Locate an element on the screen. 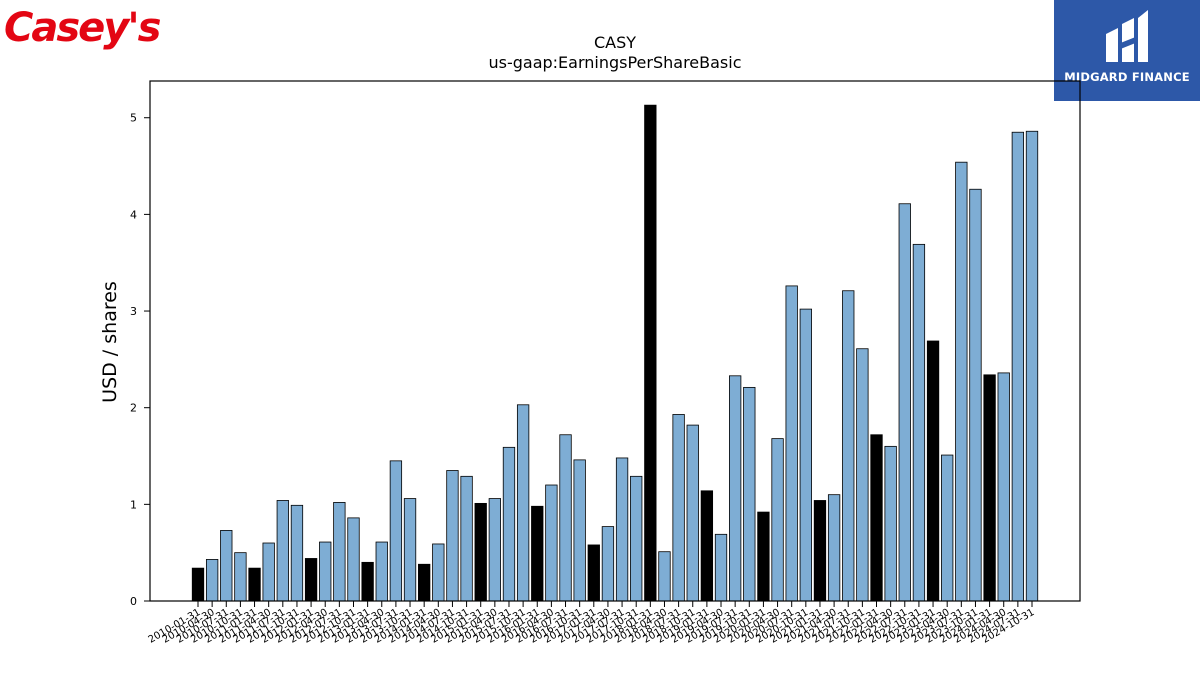 This screenshot has width=1200, height=675. y-tick-label: 1 is located at coordinates (133, 504).